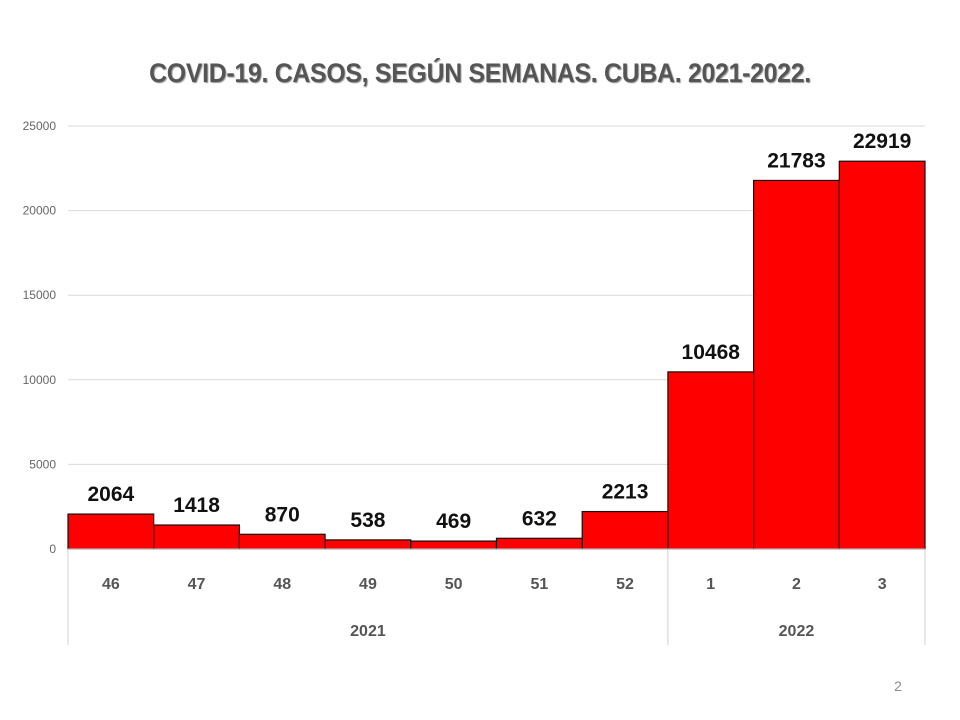 This screenshot has width=960, height=720. I want to click on x-tick-label: 3, so click(882, 584).